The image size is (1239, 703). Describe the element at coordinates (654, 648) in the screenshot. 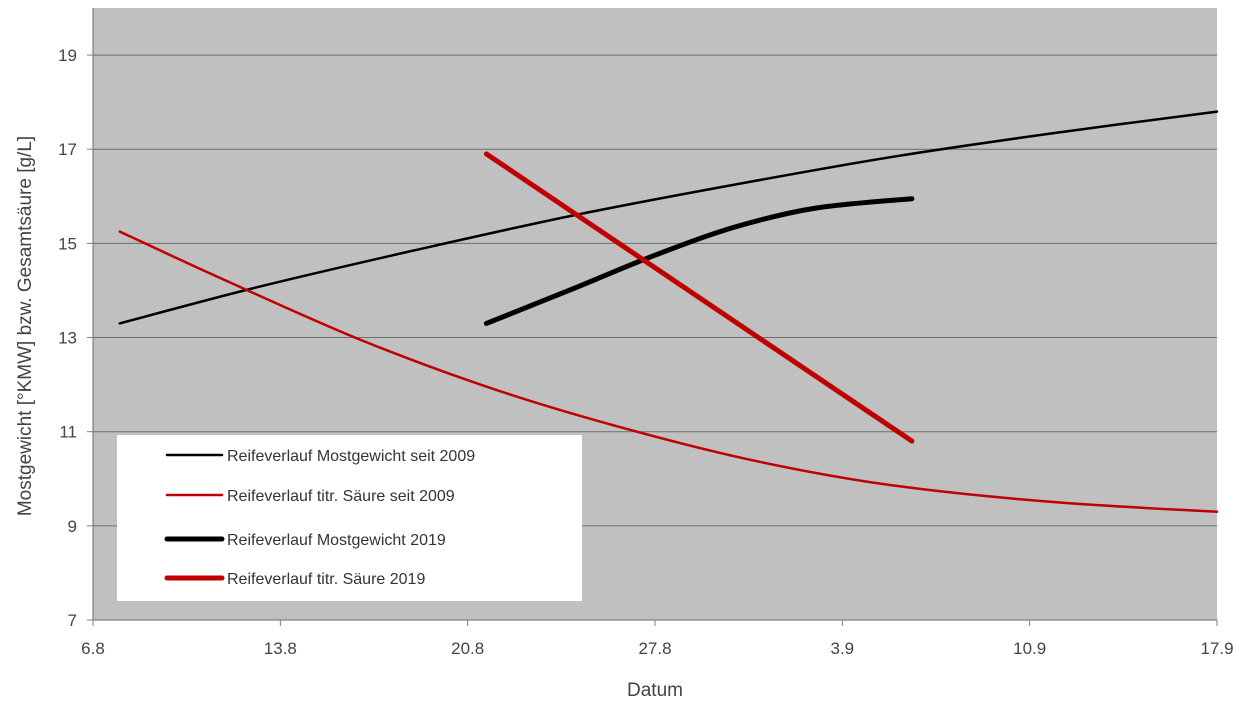

I see `x-tick-label: 27.8` at that location.